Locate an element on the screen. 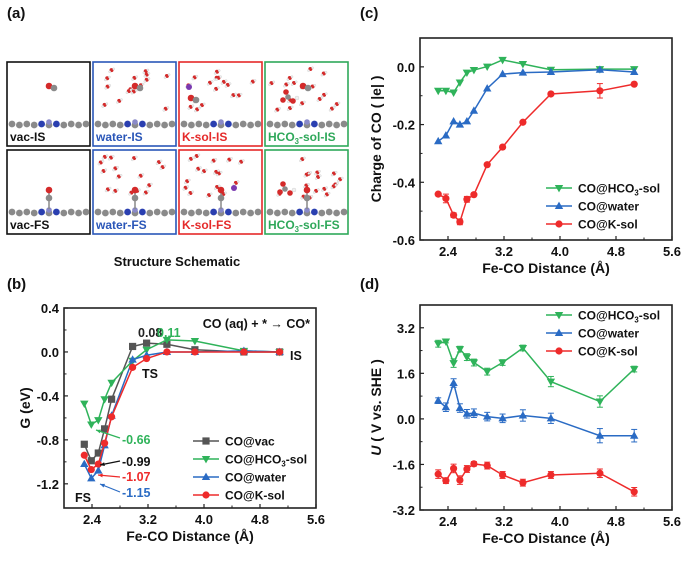  y-tick-label: -0.6 is located at coordinates (404, 240).